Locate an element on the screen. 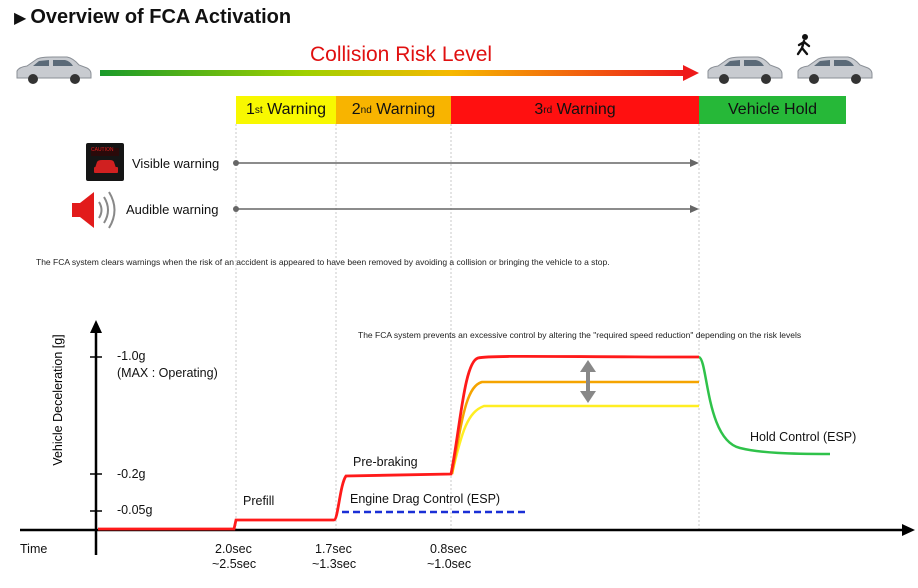  visible-warning-label: Visible warning is located at coordinates (176, 163).